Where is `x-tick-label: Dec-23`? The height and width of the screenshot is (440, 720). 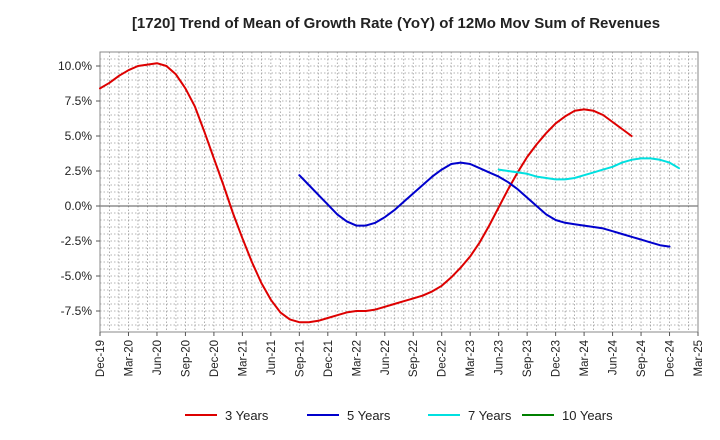
x-tick-label: Dec-23 is located at coordinates (557, 358).